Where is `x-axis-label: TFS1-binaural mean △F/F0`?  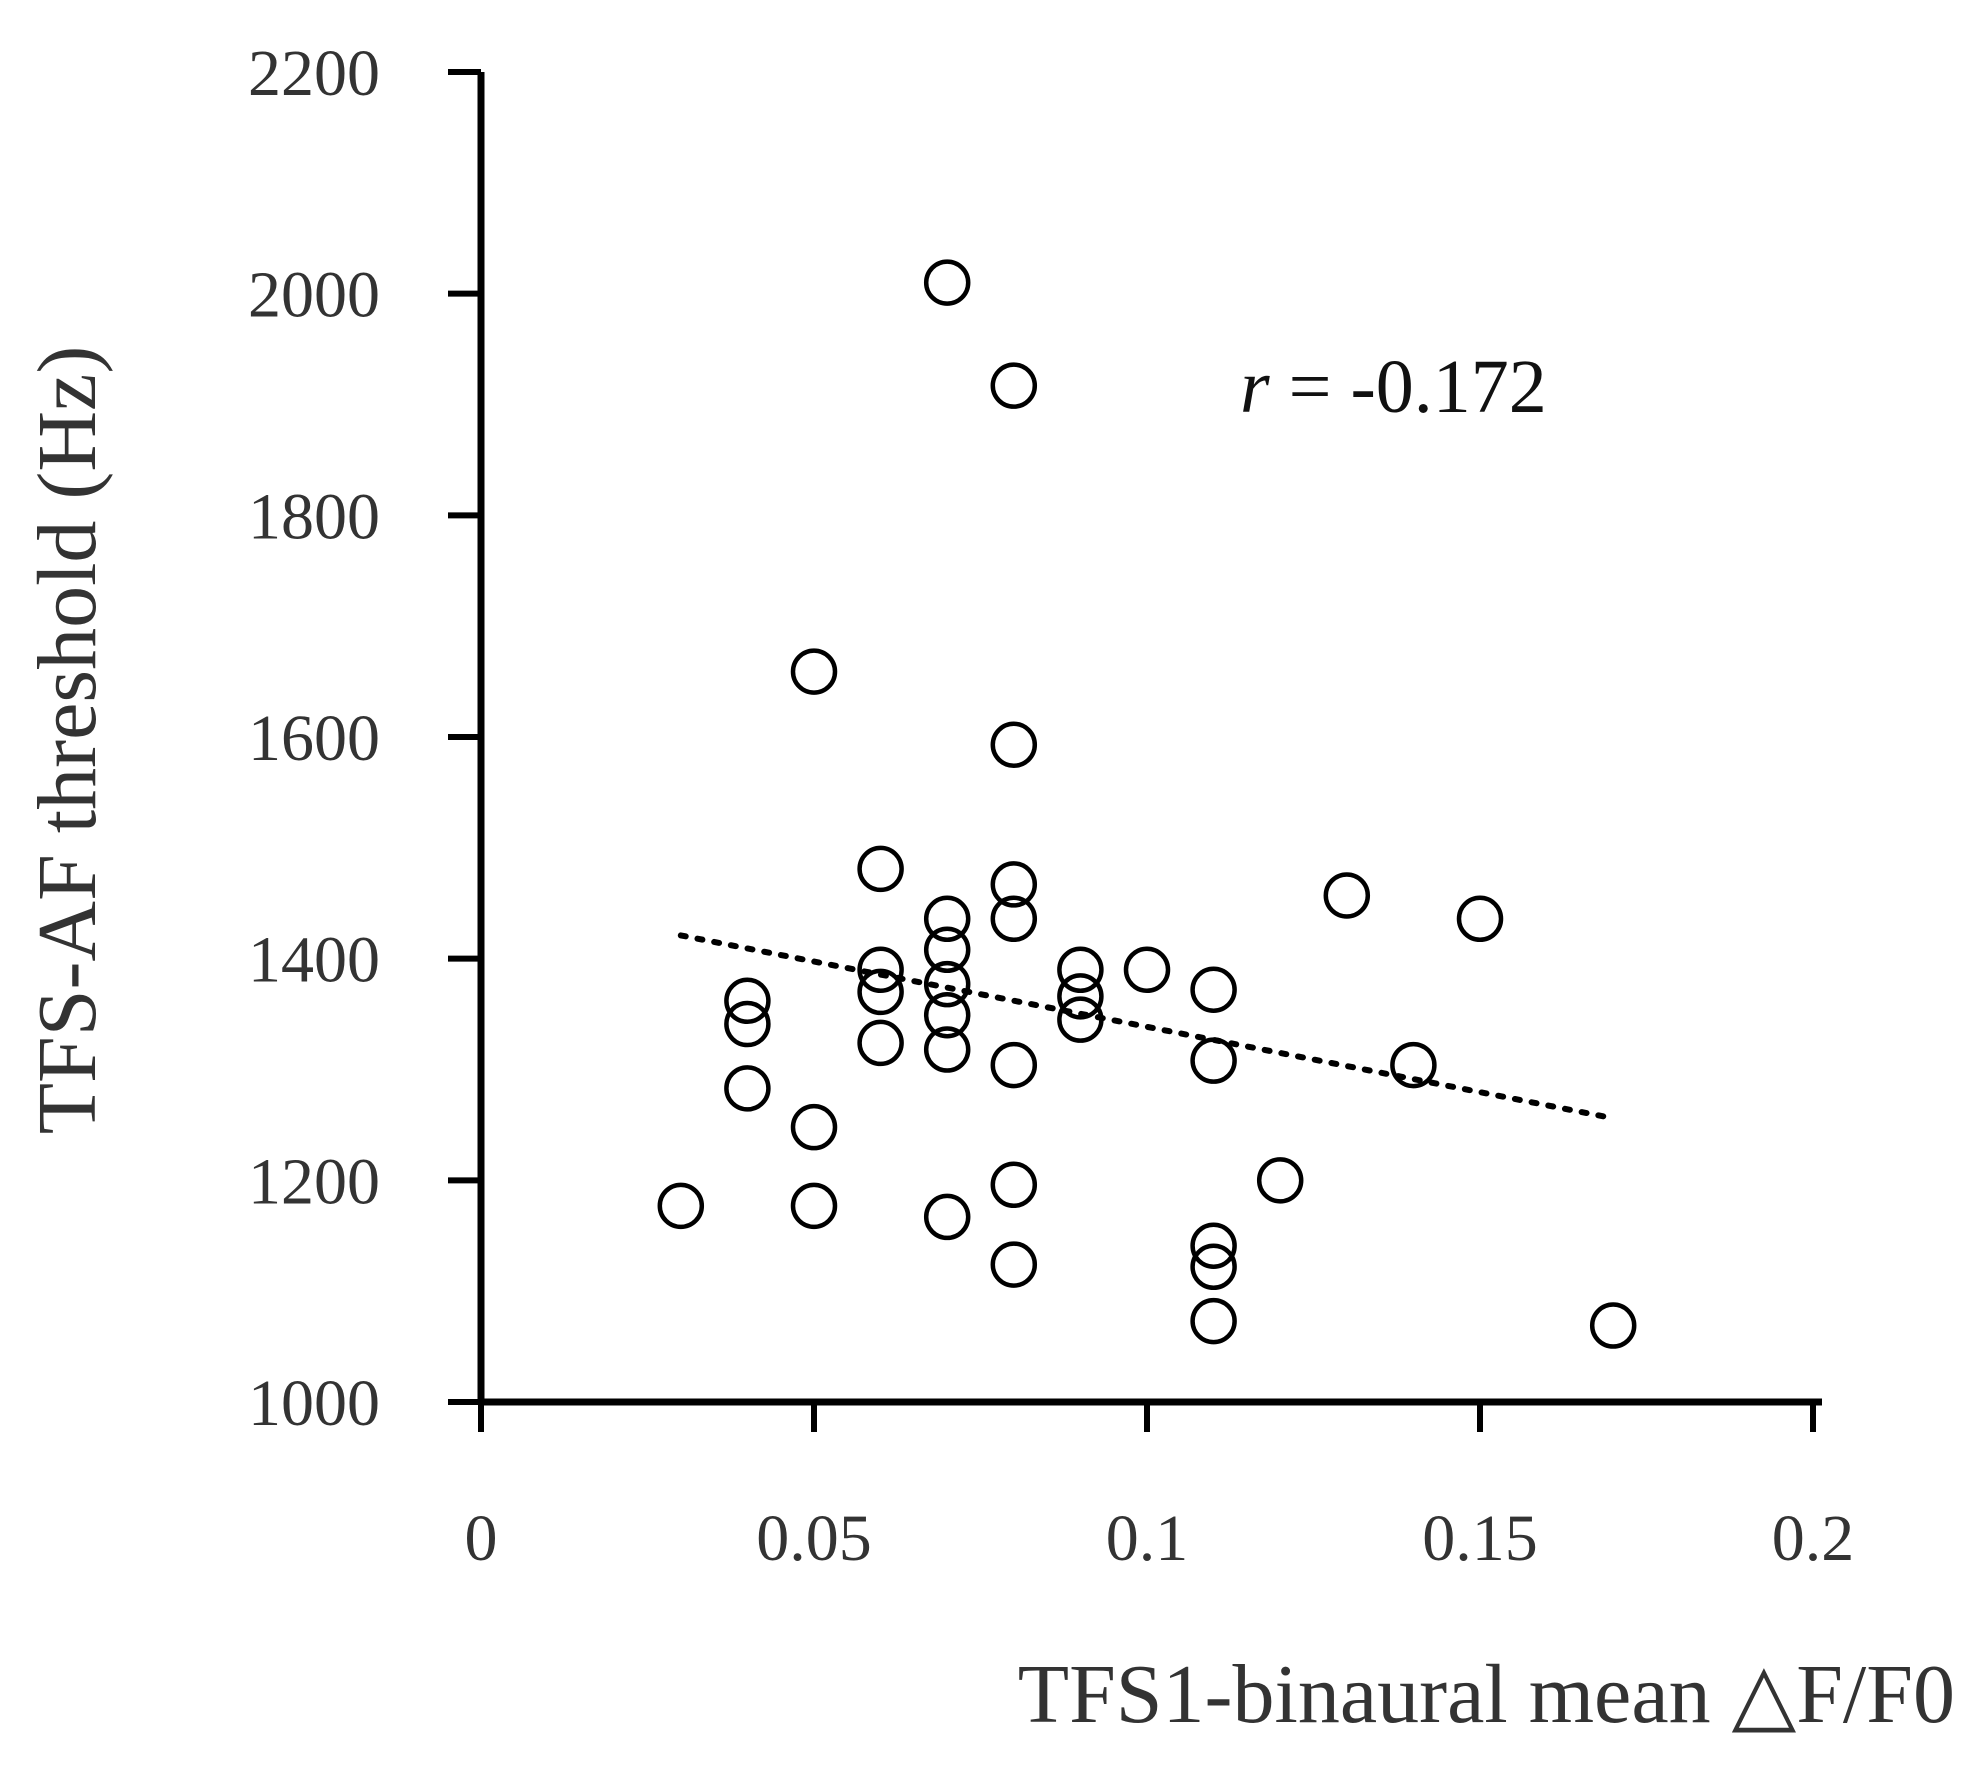
x-axis-label: TFS1-binaural mean △F/F0 is located at coordinates (1486, 1694).